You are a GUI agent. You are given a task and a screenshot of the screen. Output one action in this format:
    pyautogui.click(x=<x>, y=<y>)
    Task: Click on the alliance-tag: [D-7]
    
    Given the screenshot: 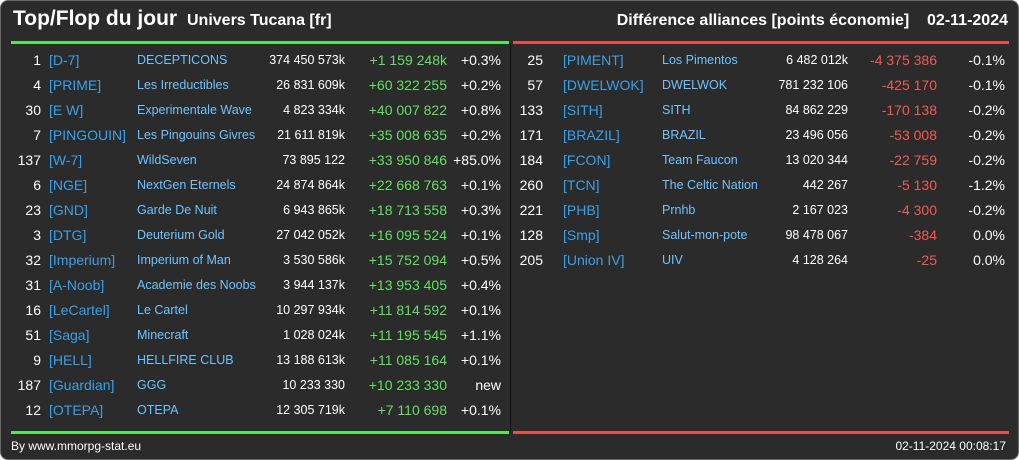 What is the action you would take?
    pyautogui.click(x=64, y=60)
    